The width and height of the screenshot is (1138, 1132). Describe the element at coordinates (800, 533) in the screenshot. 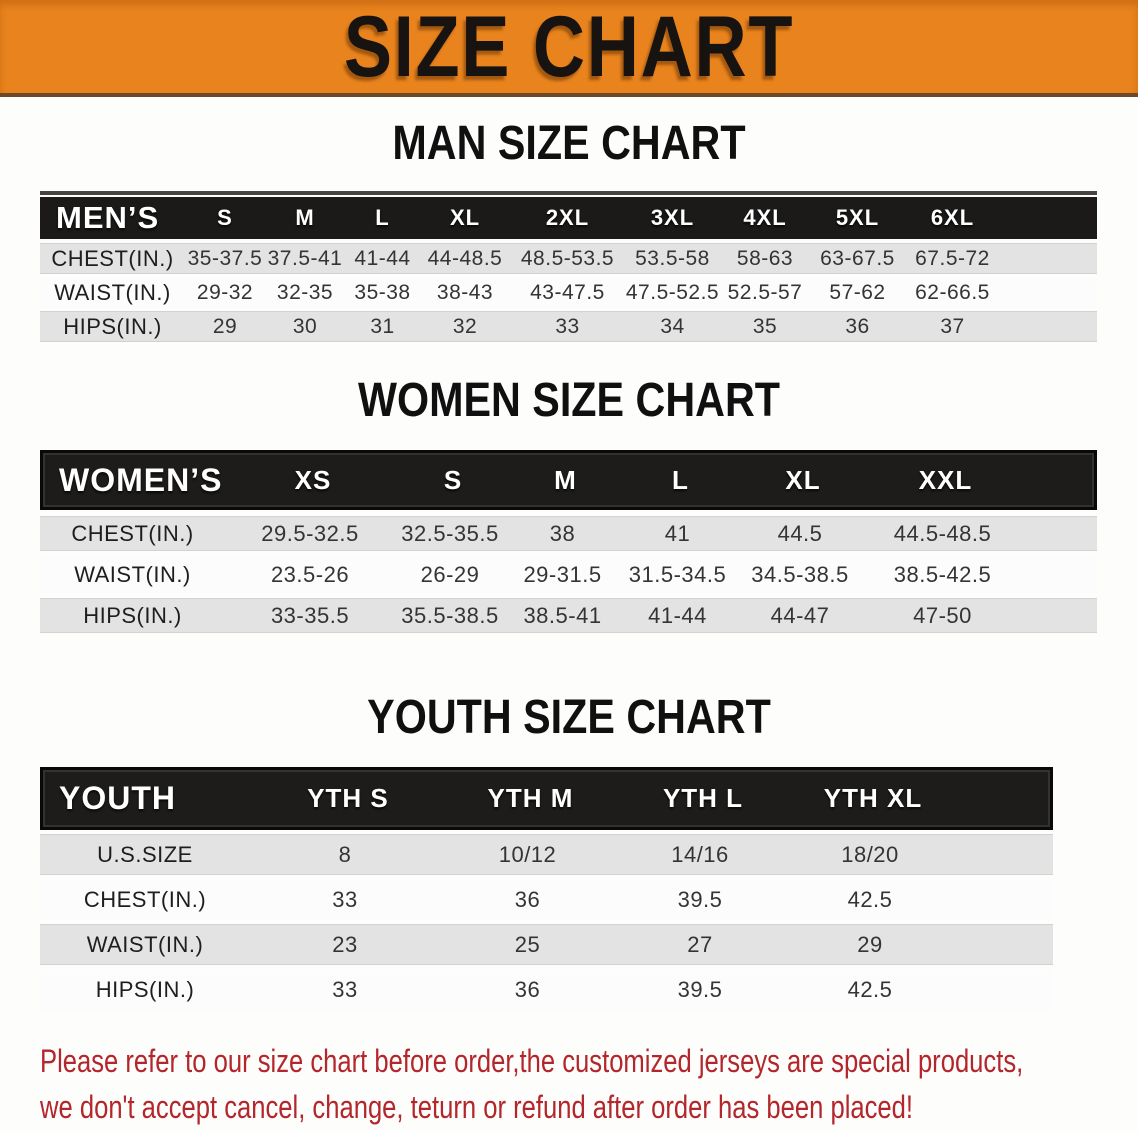

I see `table-cell: 44.5` at that location.